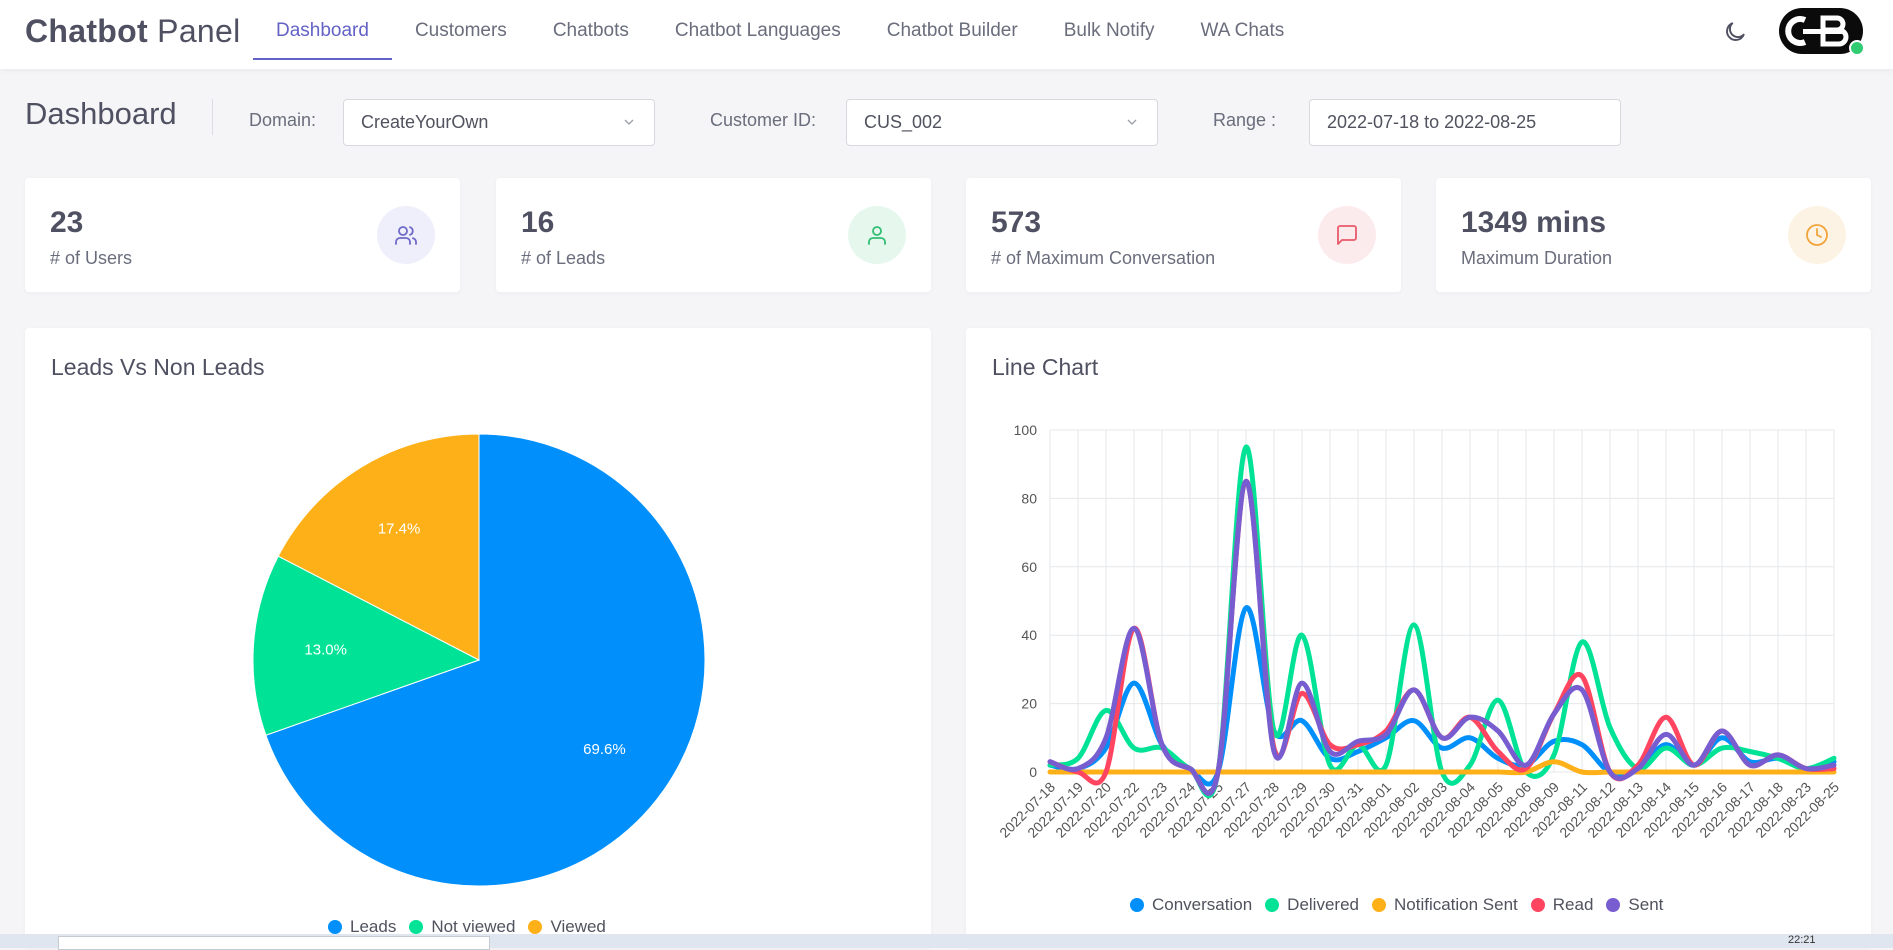  What do you see at coordinates (952, 30) in the screenshot?
I see `nav-chatbot-builder: Chatbot Builder` at bounding box center [952, 30].